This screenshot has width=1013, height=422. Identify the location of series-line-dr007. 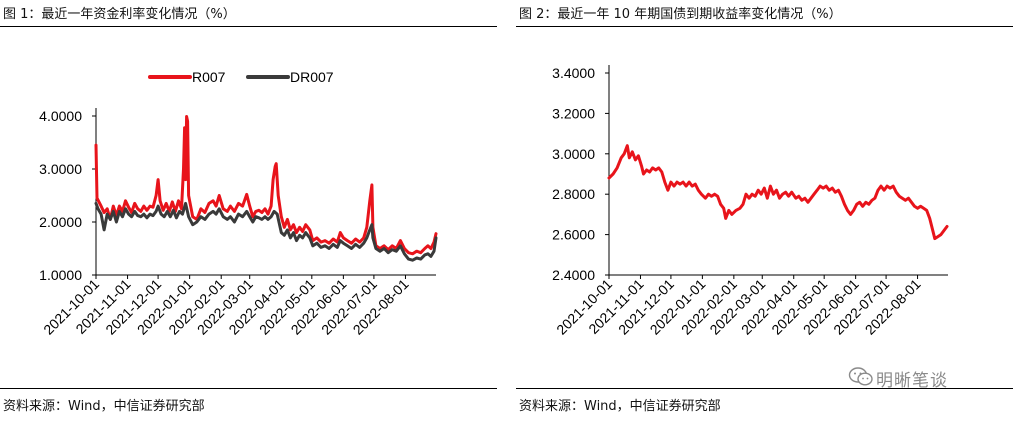
(266, 231).